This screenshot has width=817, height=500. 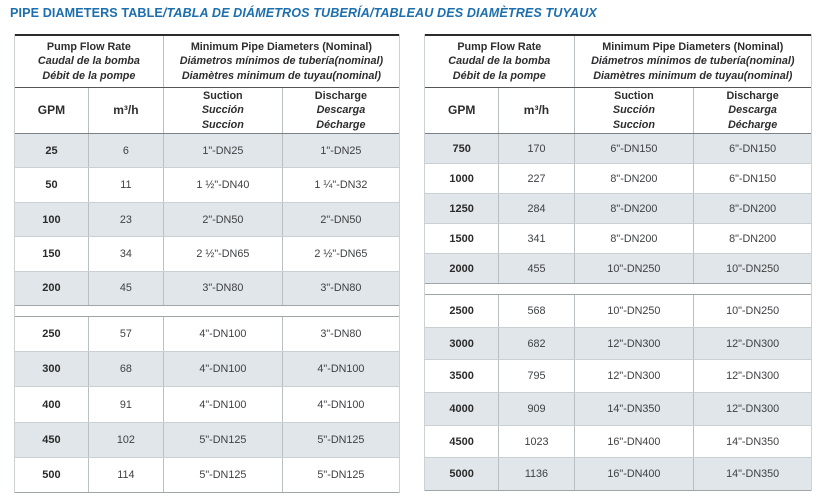 What do you see at coordinates (51, 369) in the screenshot?
I see `table-cell: 300` at bounding box center [51, 369].